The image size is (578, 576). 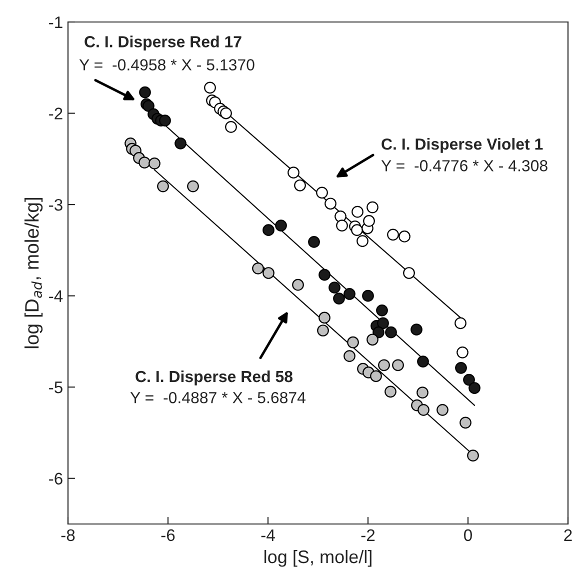 What do you see at coordinates (568, 535) in the screenshot?
I see `x-tick-label: 2` at bounding box center [568, 535].